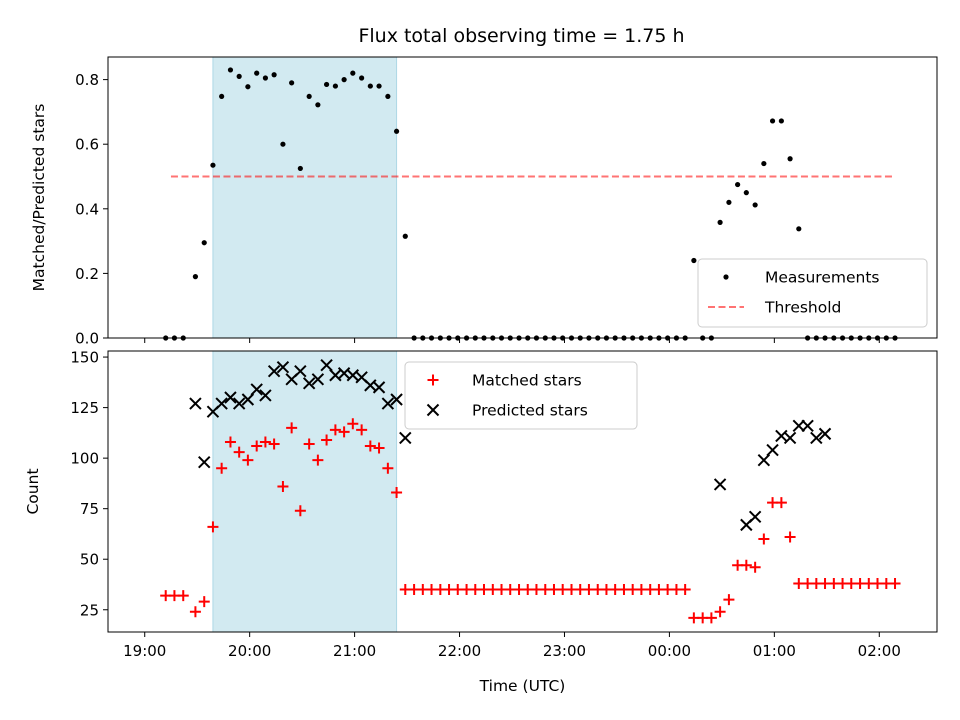 Image resolution: width=960 pixels, height=720 pixels. I want to click on y-axis-title: Count, so click(33, 491).